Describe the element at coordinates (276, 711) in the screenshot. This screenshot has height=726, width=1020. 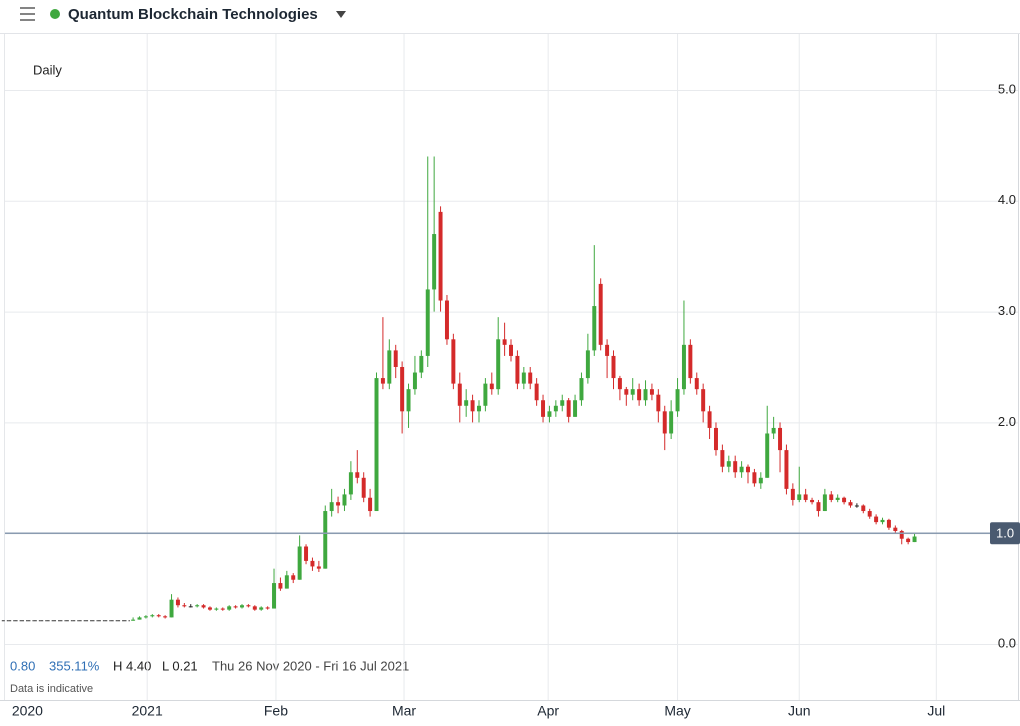
I see `x-tick-label: Feb` at that location.